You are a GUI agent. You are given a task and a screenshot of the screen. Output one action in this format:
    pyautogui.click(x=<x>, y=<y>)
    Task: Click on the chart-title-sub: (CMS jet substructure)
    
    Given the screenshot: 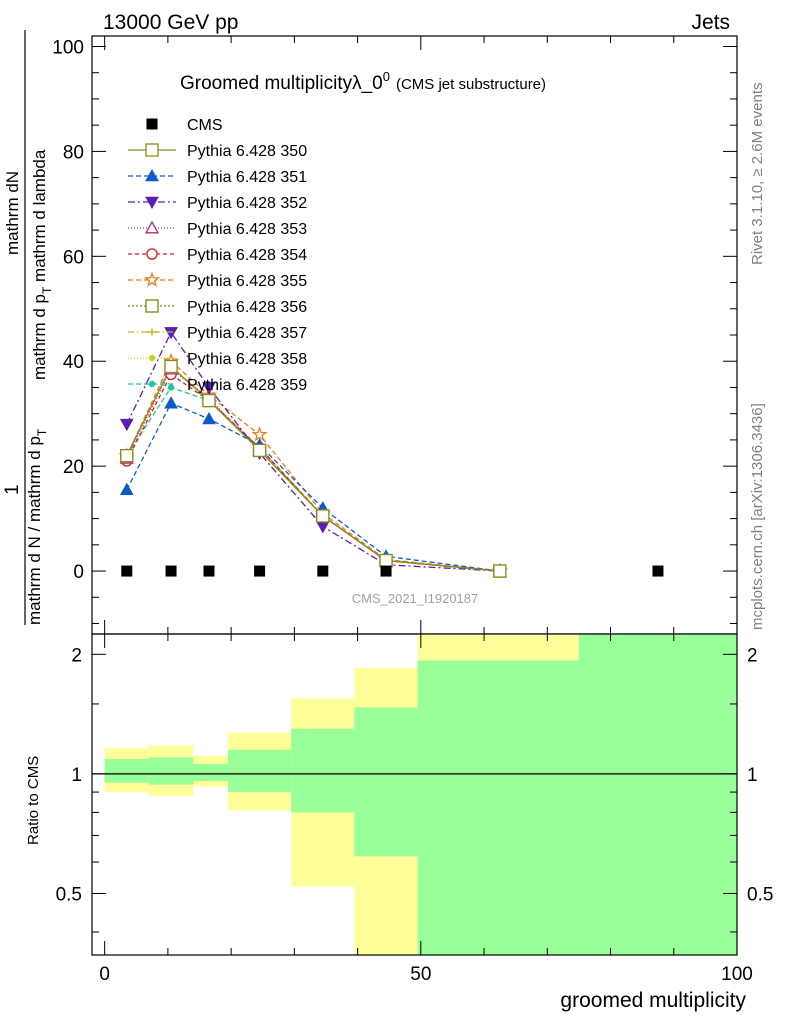 What is the action you would take?
    pyautogui.click(x=471, y=84)
    